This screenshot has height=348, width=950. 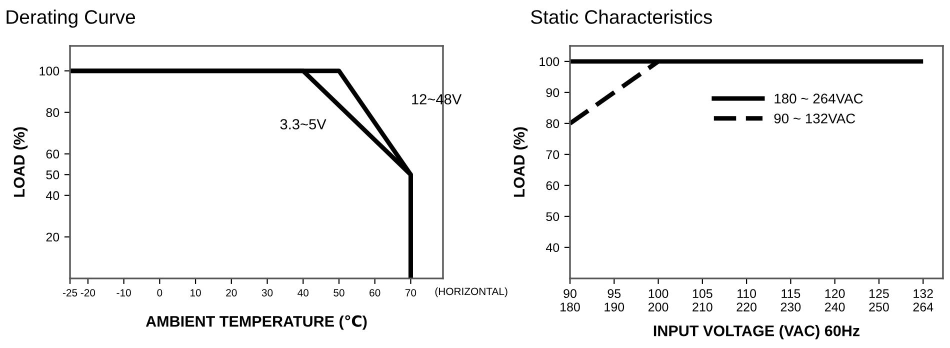 What do you see at coordinates (159, 292) in the screenshot?
I see `x-tick-label: 0` at bounding box center [159, 292].